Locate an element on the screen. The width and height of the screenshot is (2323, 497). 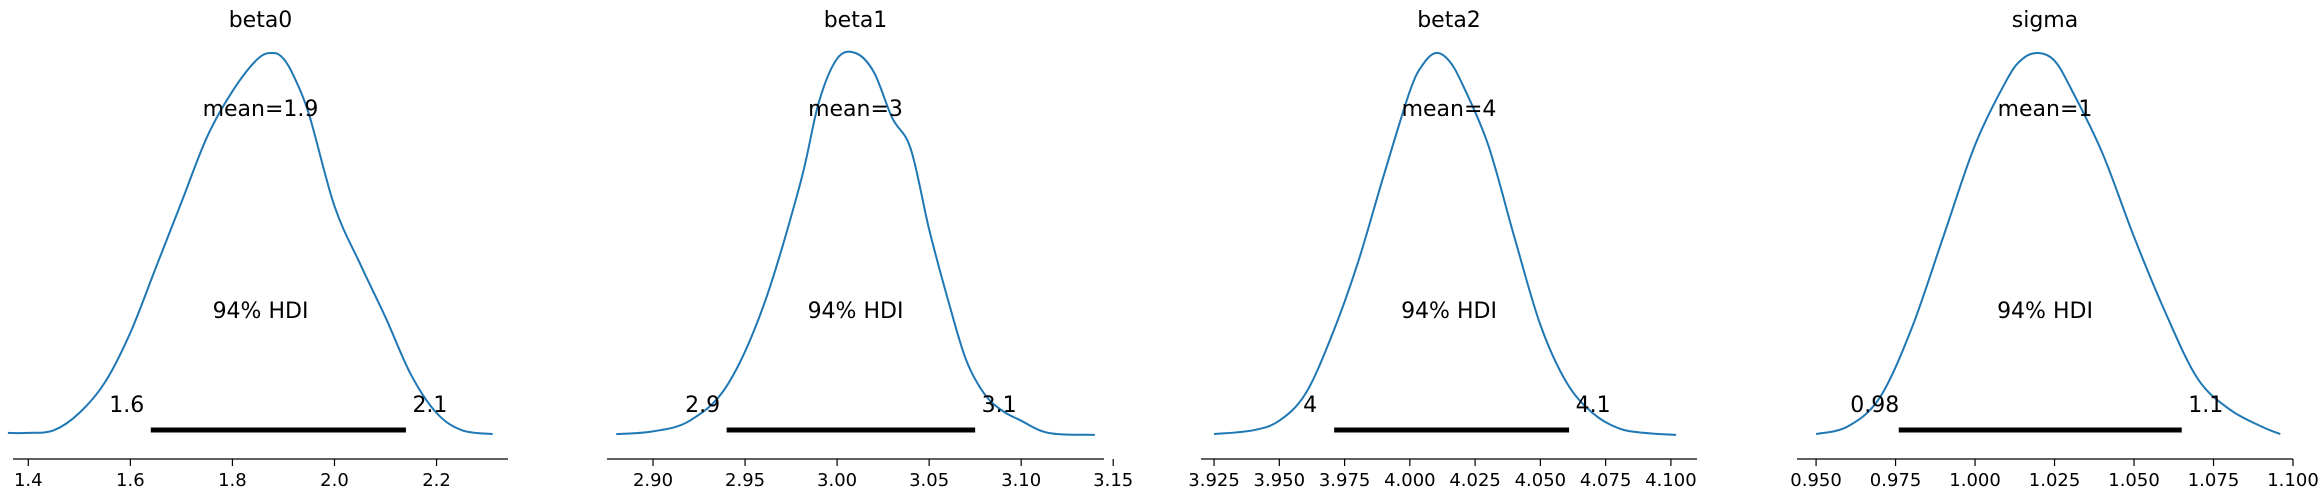
x-tick-label: 3.05 is located at coordinates (929, 480).